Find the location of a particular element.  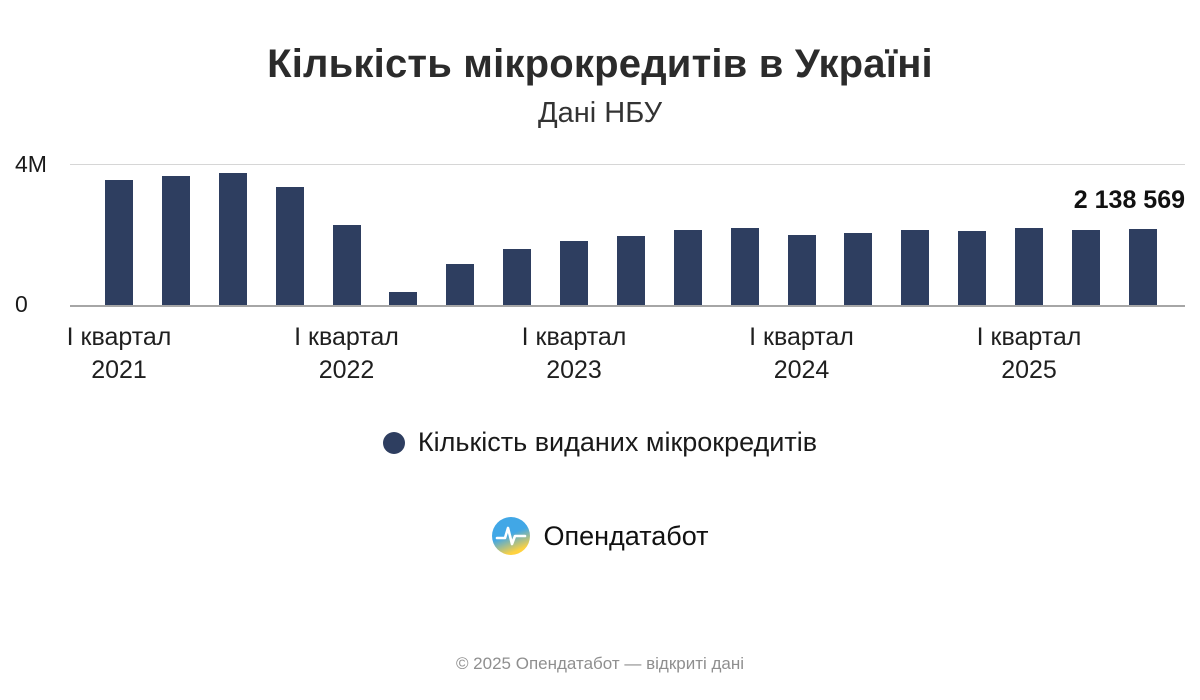

legend: Кількість виданих мікрокредитів is located at coordinates (600, 442).